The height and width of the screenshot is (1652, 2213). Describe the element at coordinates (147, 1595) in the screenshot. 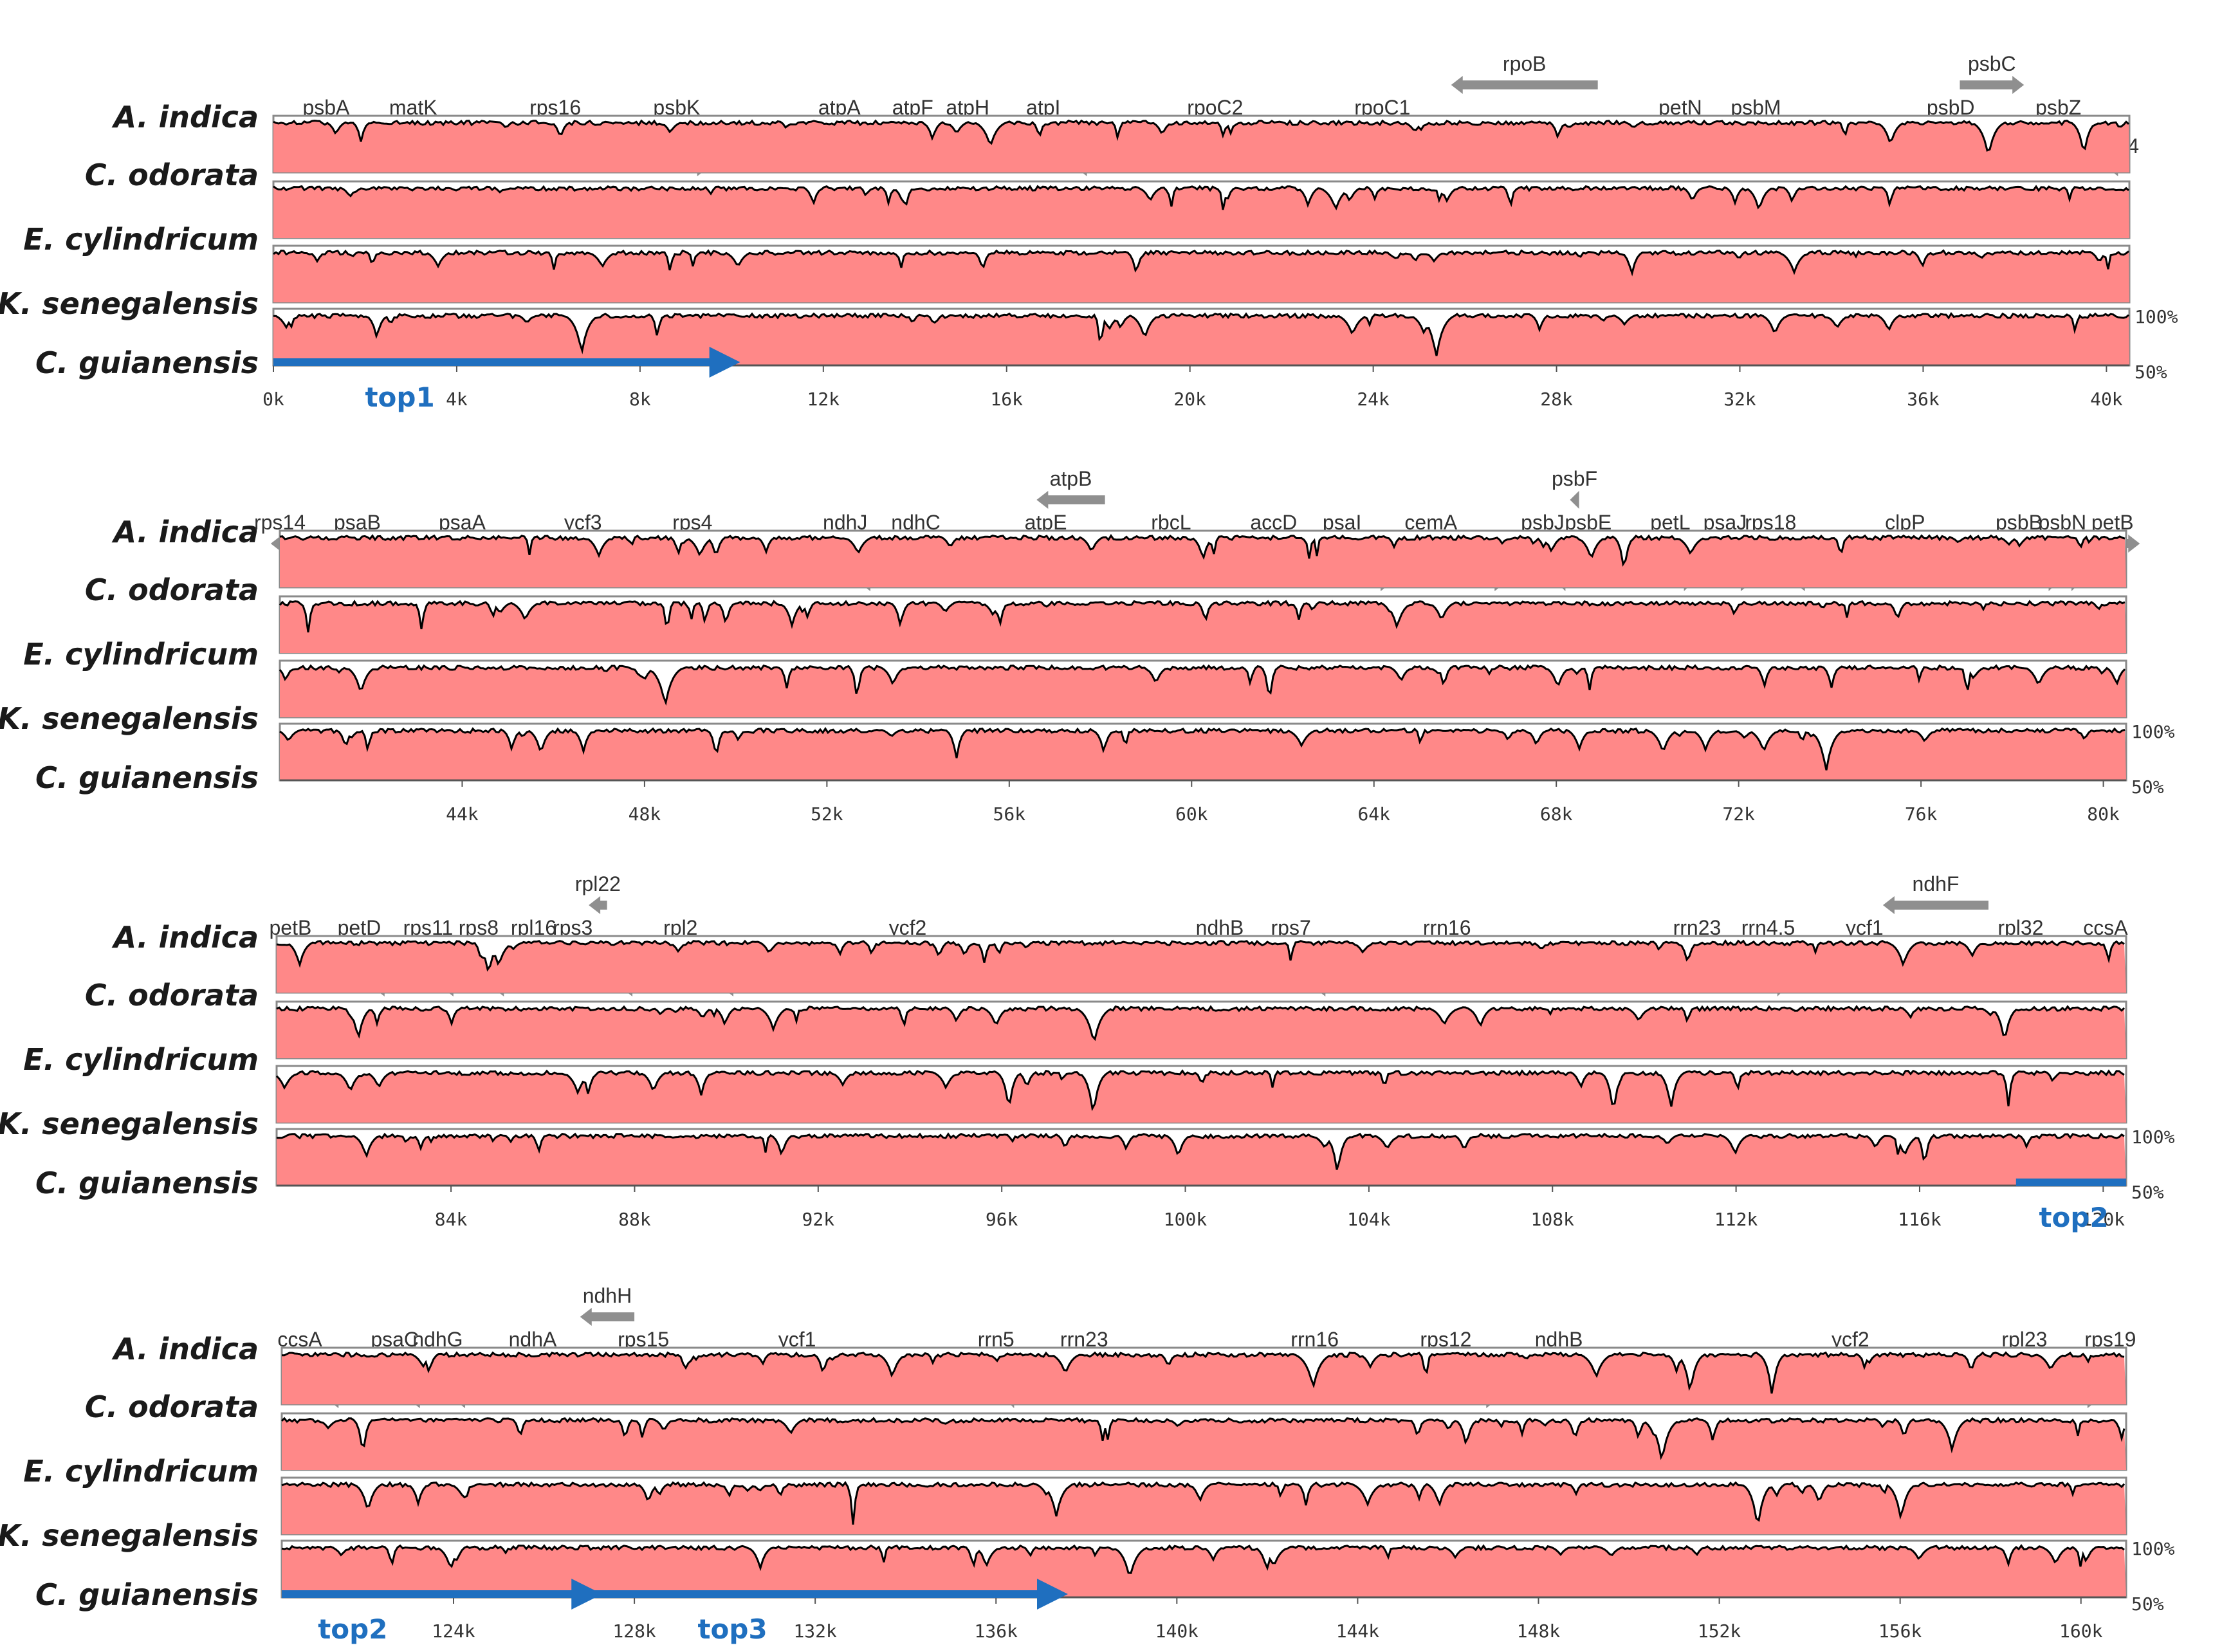

I see `species-label: C. guianensis` at that location.